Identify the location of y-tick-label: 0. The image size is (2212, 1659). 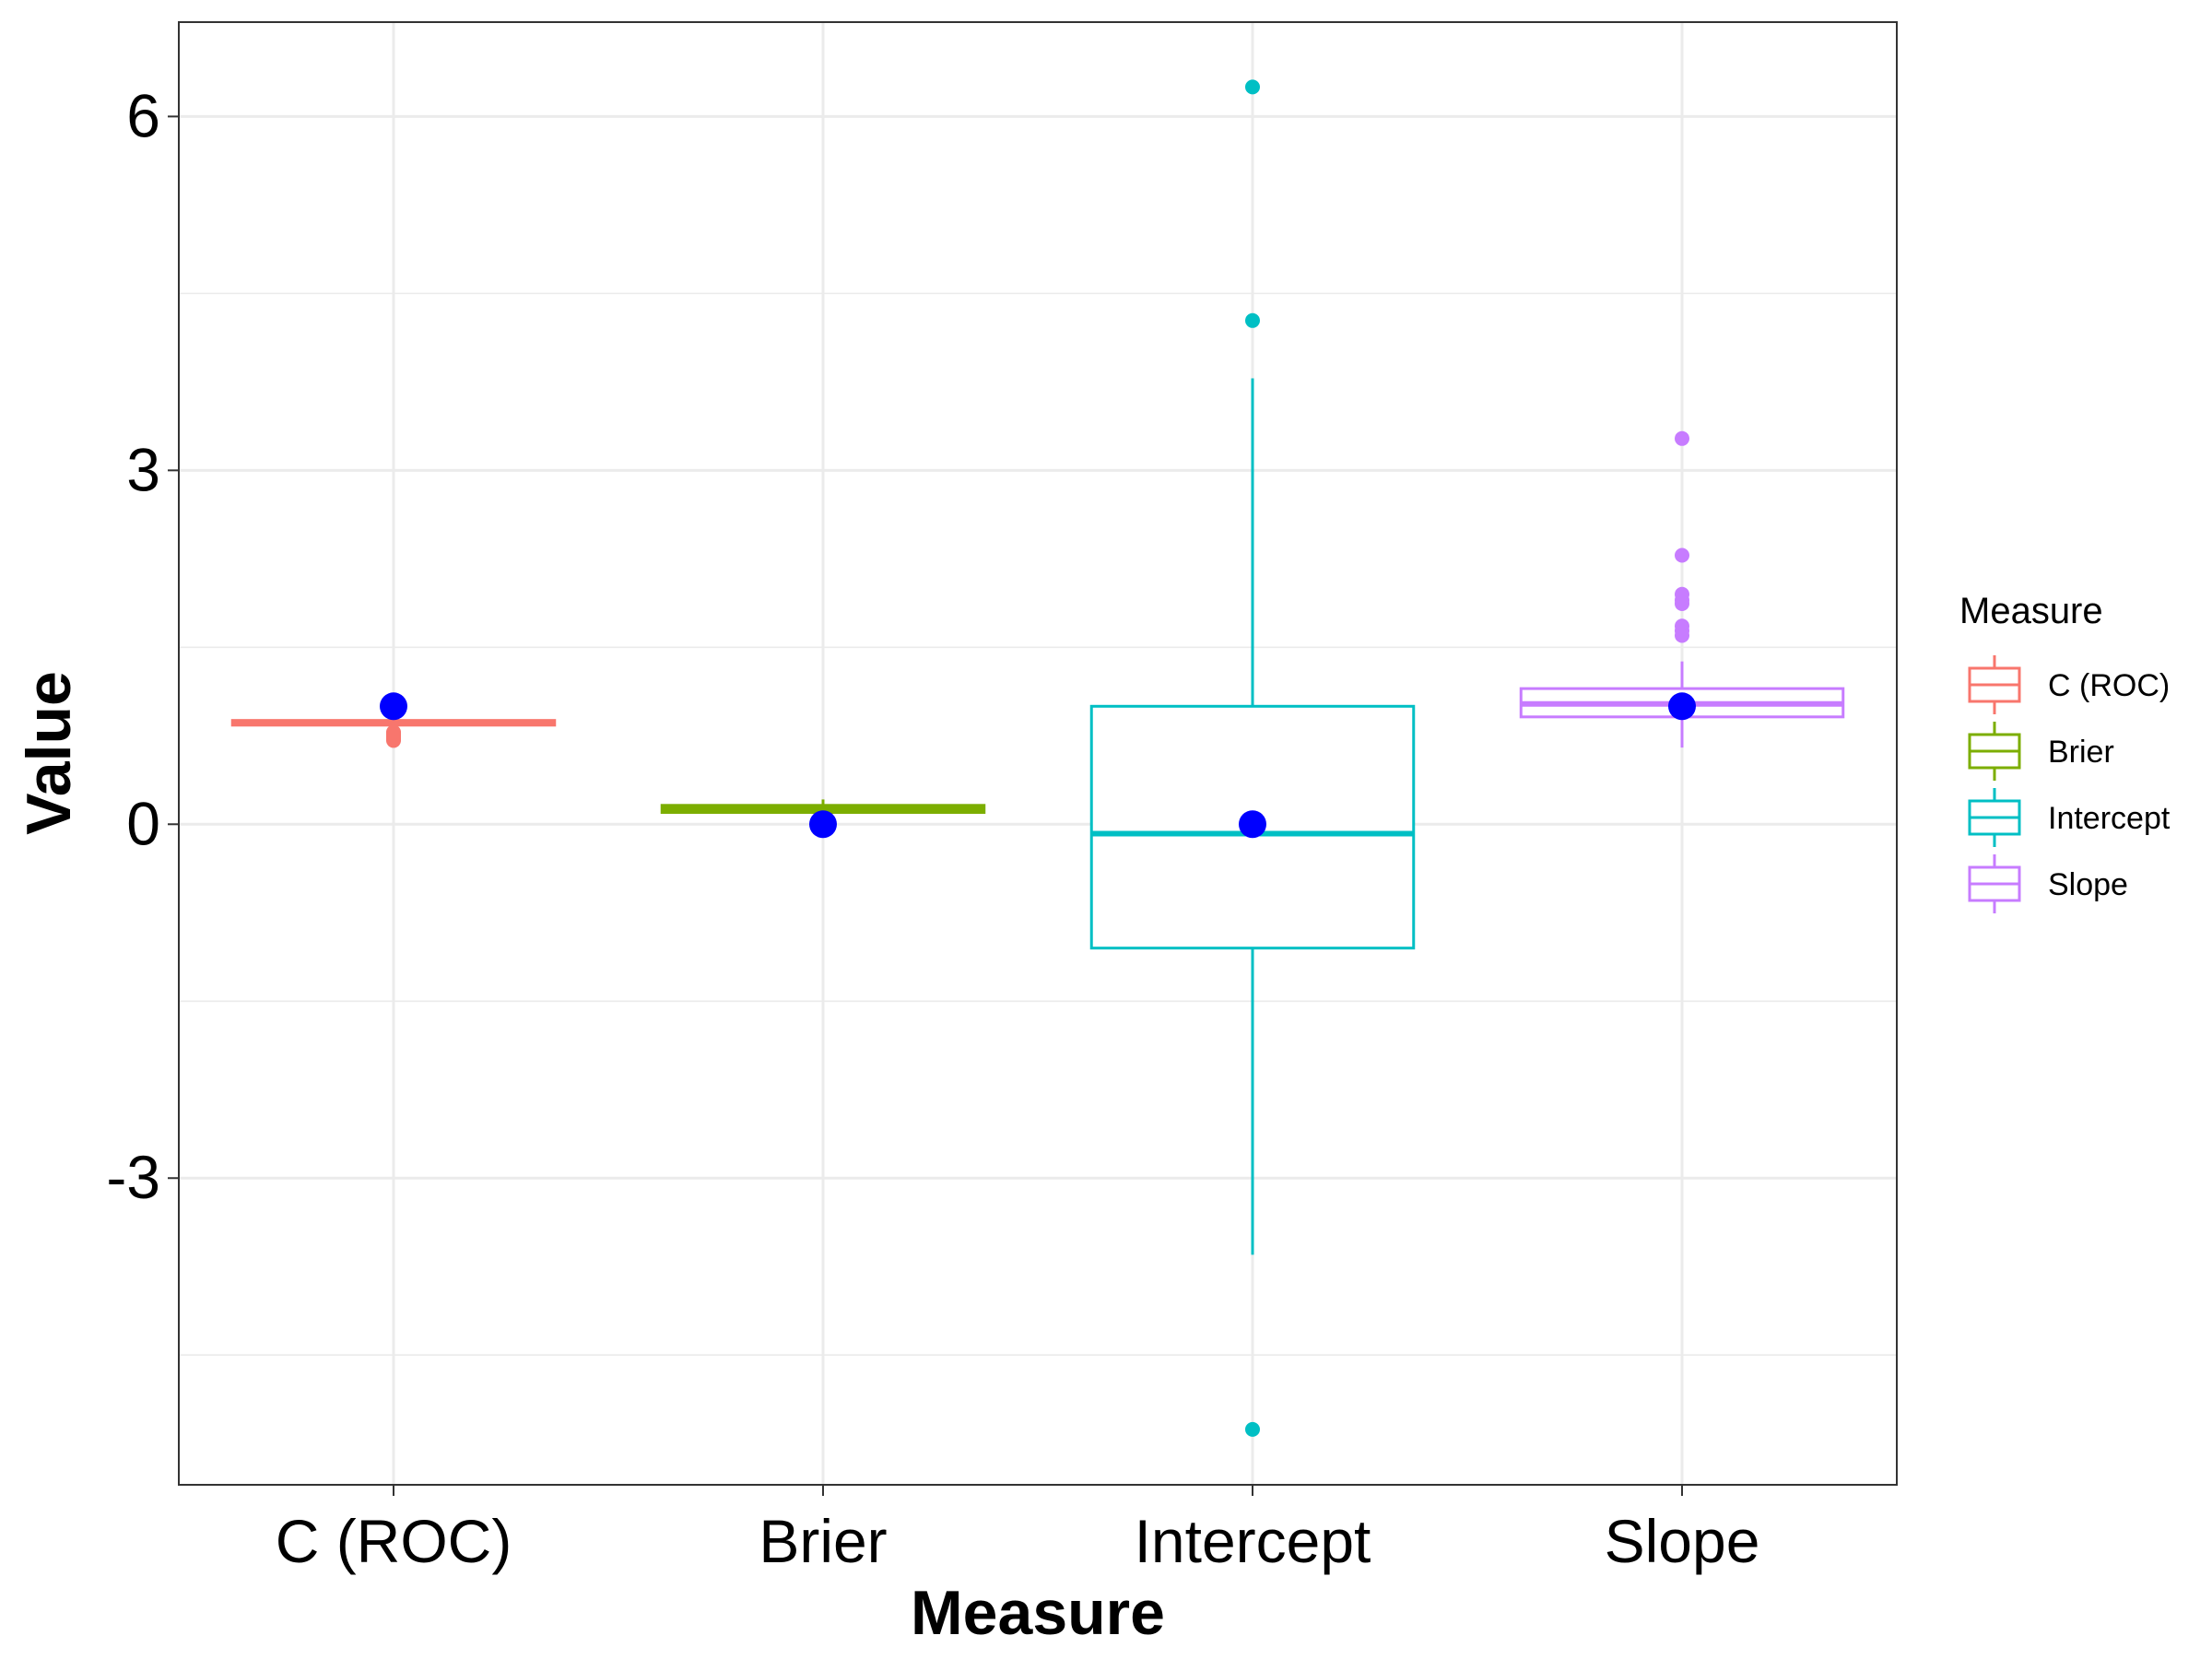
(143, 823).